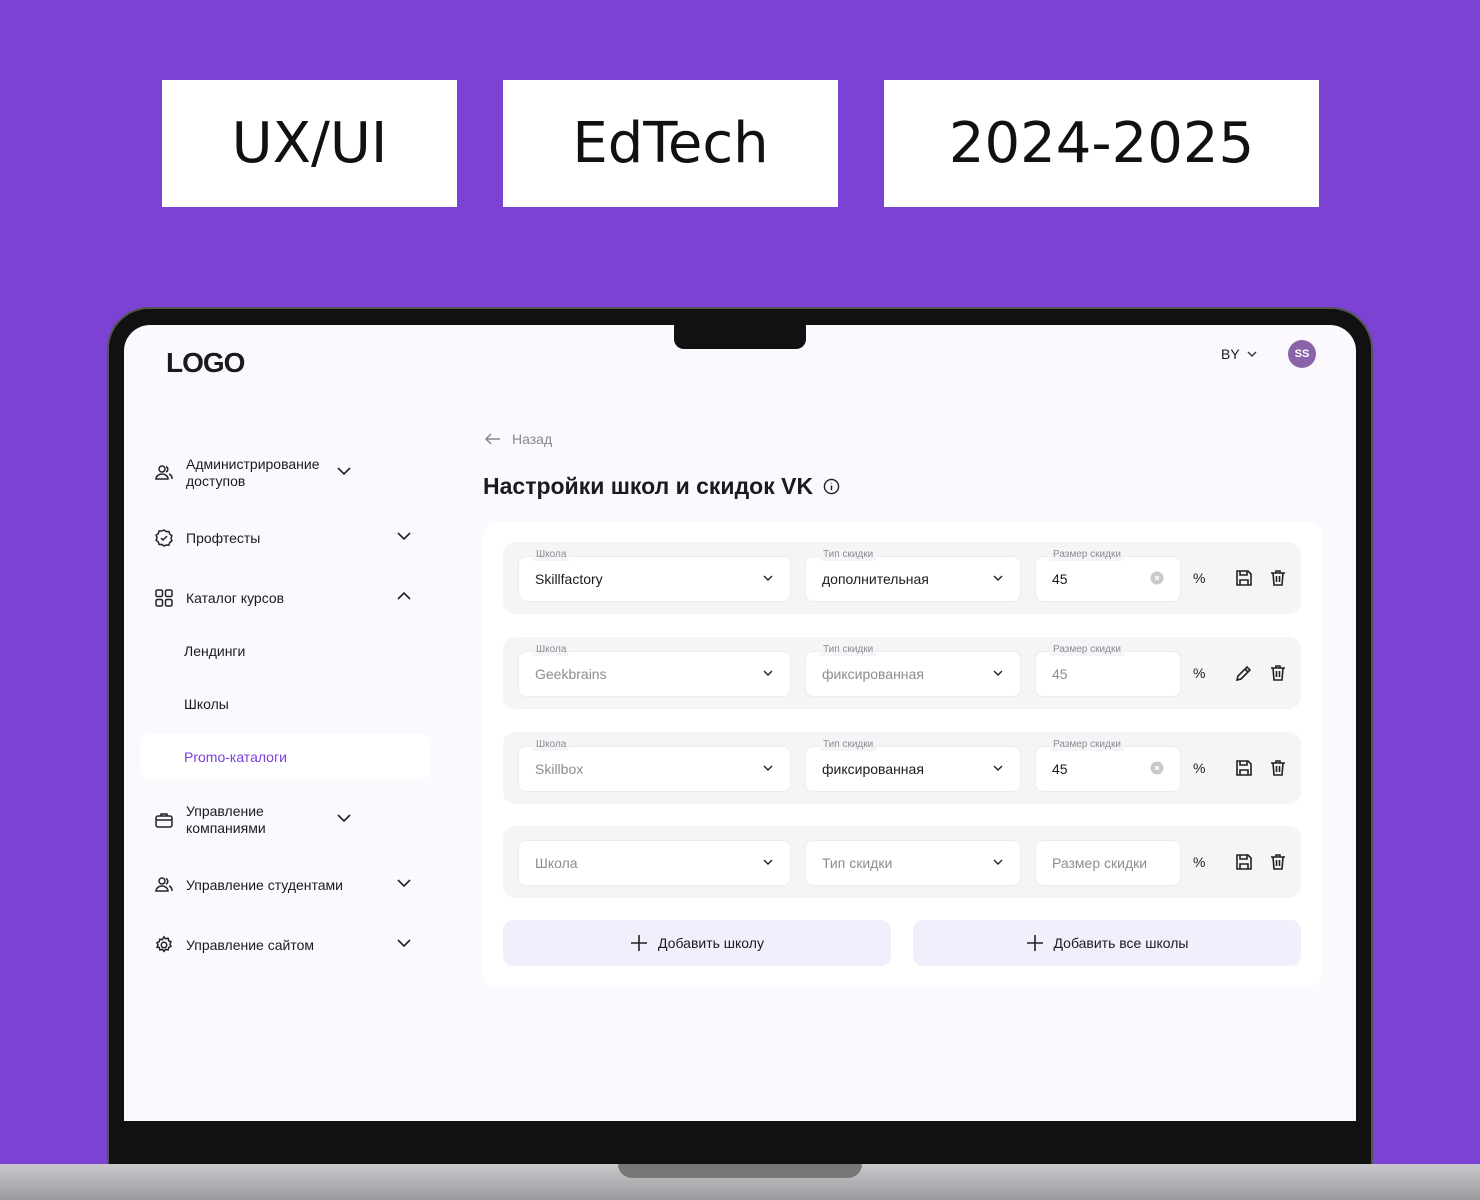 This screenshot has height=1200, width=1480. Describe the element at coordinates (571, 674) in the screenshot. I see `field-value: Geekbrains` at that location.